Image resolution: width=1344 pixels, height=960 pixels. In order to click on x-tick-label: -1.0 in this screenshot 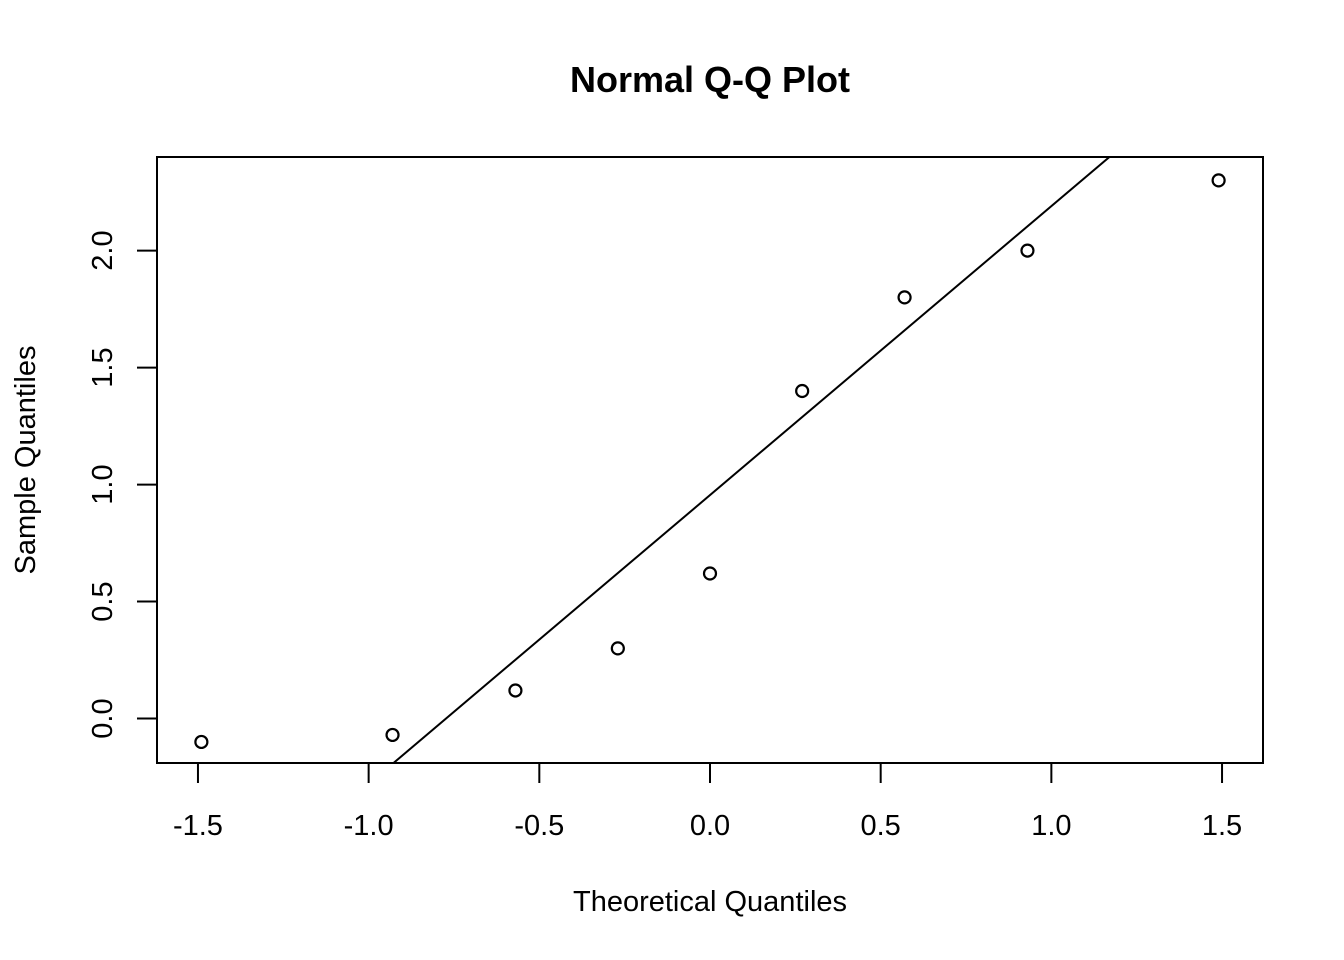, I will do `click(369, 826)`.